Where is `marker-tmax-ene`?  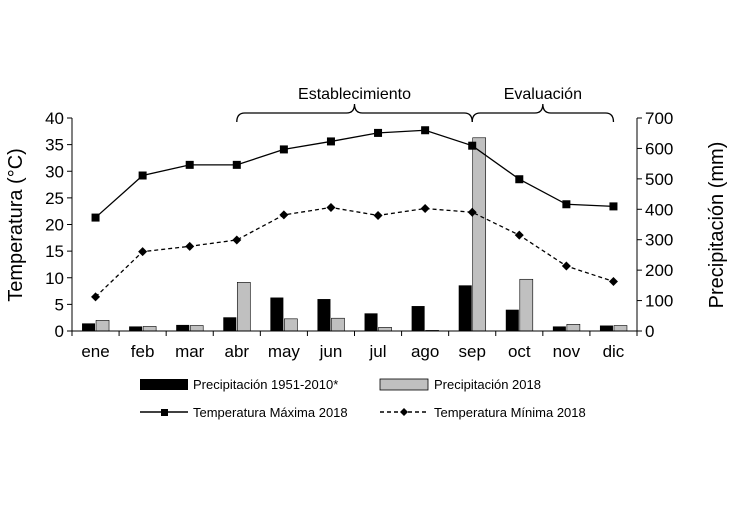 marker-tmax-ene is located at coordinates (95, 217).